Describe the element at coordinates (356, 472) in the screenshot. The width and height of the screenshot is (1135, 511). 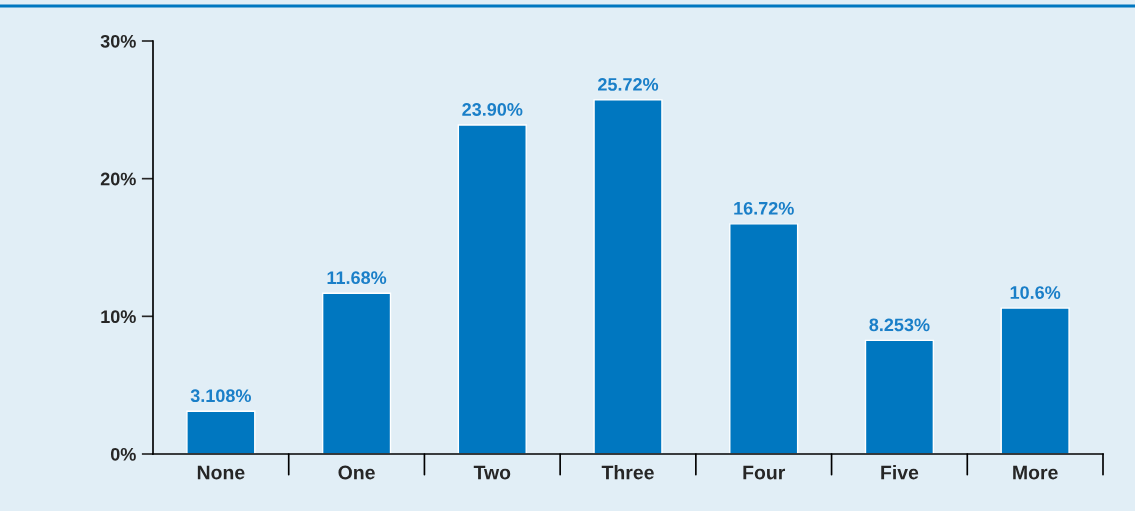
I see `x-tick-label: One` at that location.